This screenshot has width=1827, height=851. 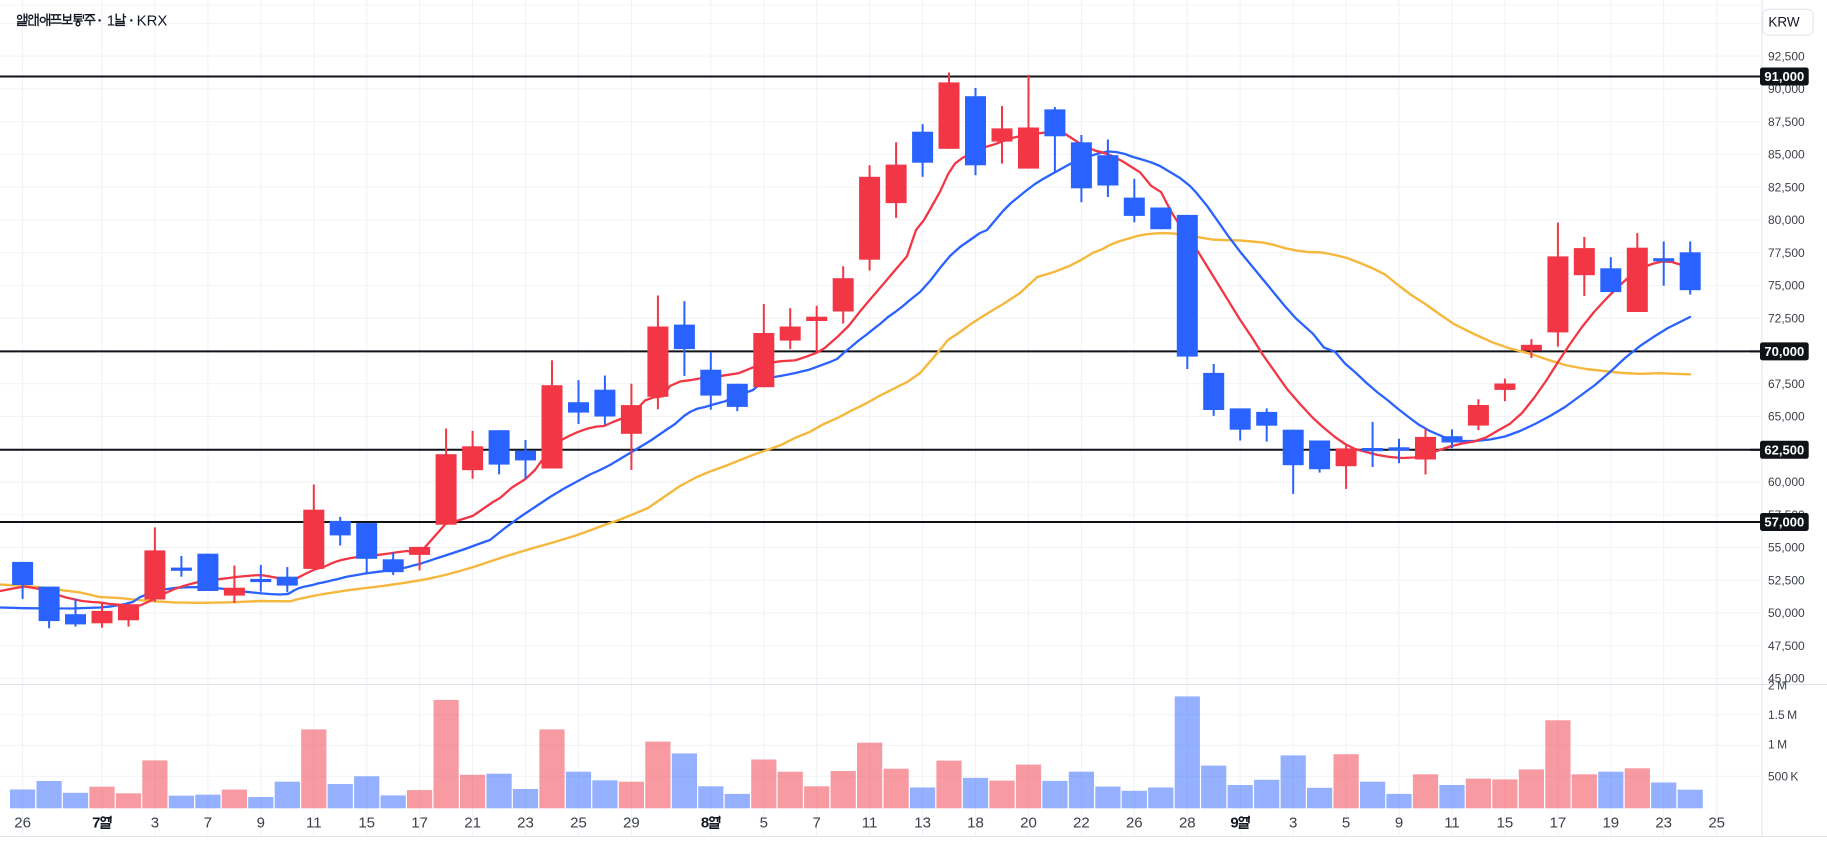 What do you see at coordinates (1777, 745) in the screenshot?
I see `svg-text: 1 M` at bounding box center [1777, 745].